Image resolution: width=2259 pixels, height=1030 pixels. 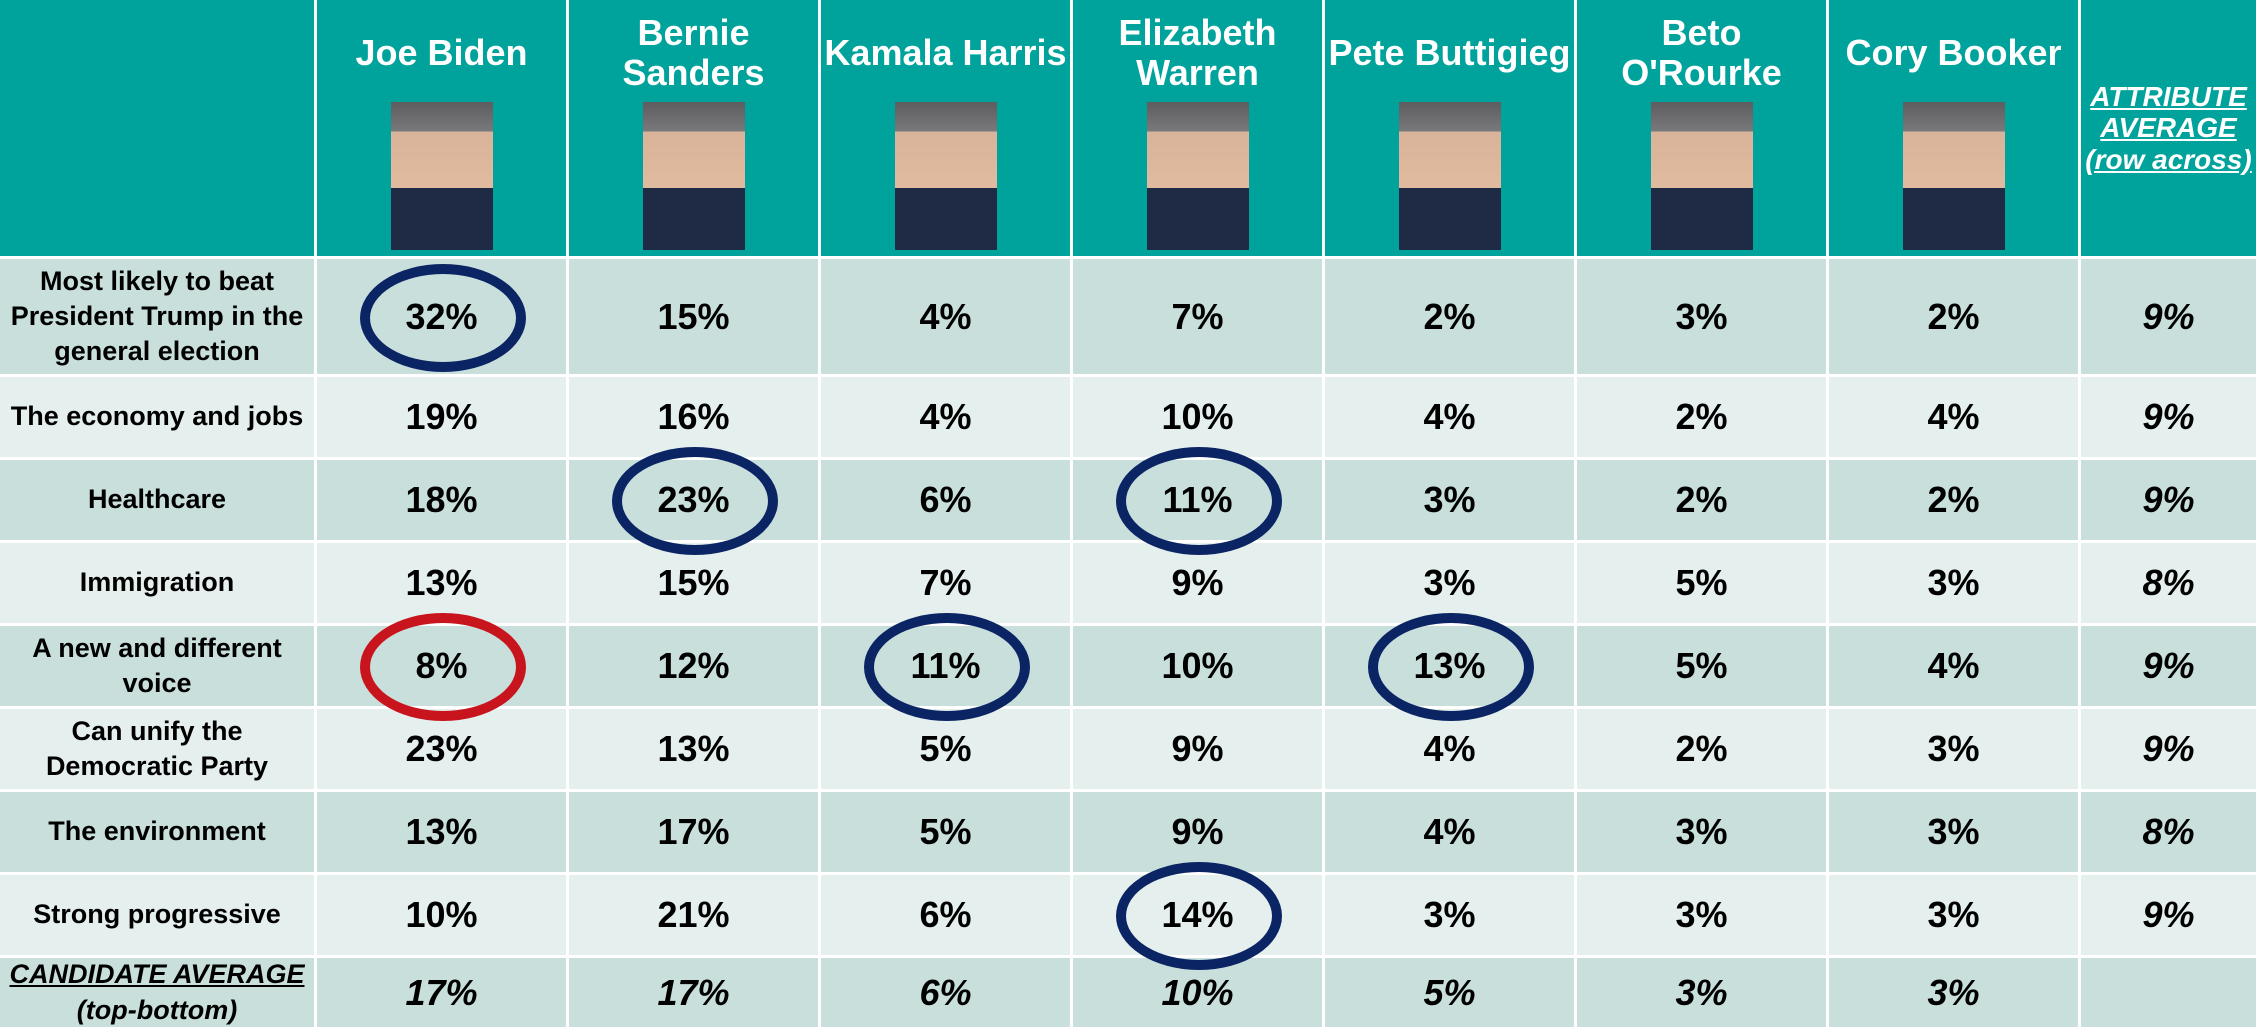 I want to click on candidate-name: Pete Buttigieg, so click(x=1449, y=52).